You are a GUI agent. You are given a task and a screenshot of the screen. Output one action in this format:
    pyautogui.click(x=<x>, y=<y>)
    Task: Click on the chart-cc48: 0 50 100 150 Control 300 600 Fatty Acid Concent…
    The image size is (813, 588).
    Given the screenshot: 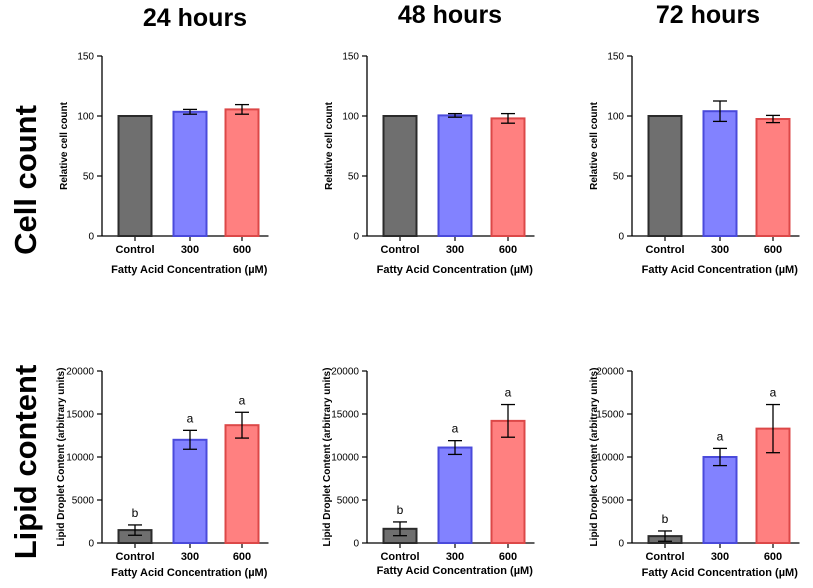 What is the action you would take?
    pyautogui.click(x=429, y=164)
    